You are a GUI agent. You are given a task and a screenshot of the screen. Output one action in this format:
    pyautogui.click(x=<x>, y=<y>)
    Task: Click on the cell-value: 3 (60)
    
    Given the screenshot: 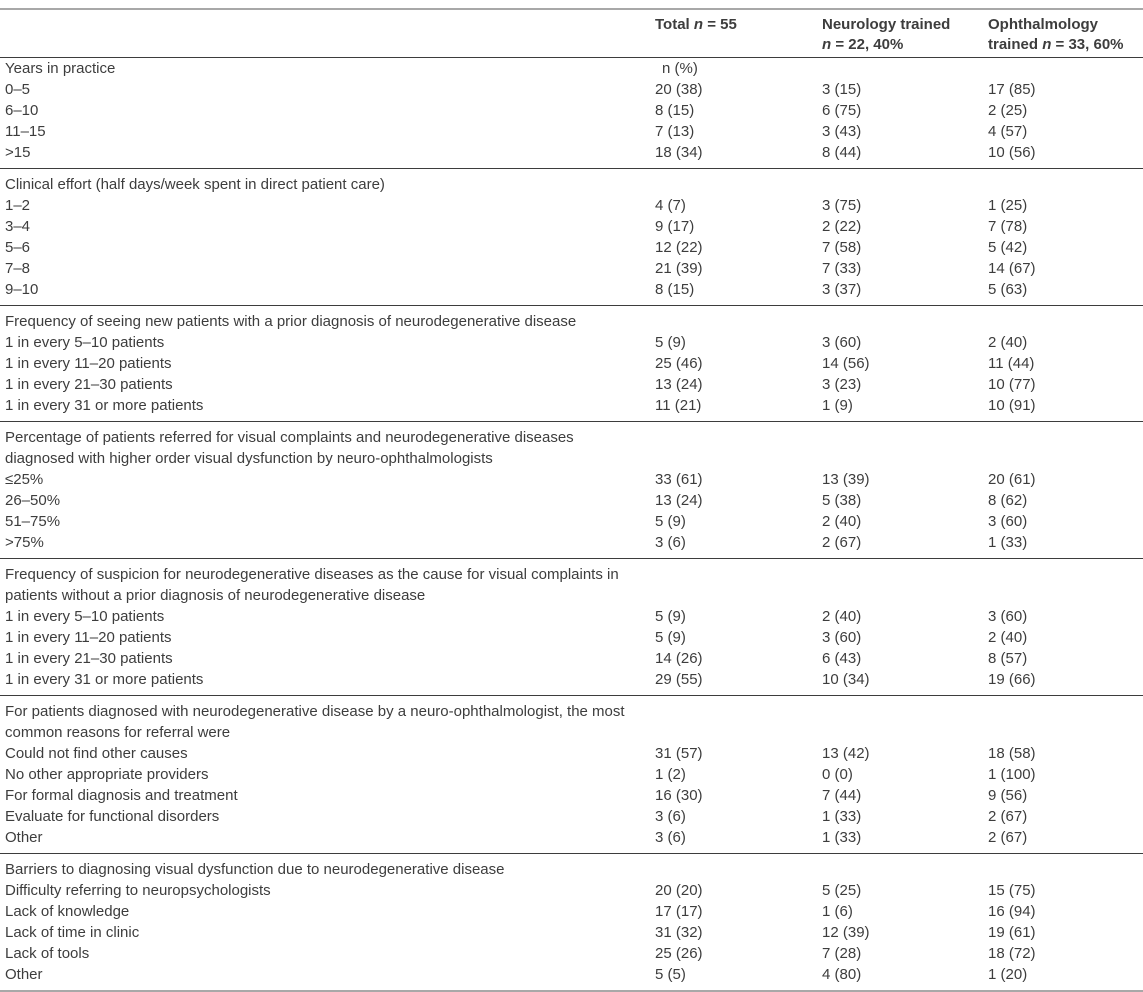 What is the action you would take?
    pyautogui.click(x=1008, y=616)
    